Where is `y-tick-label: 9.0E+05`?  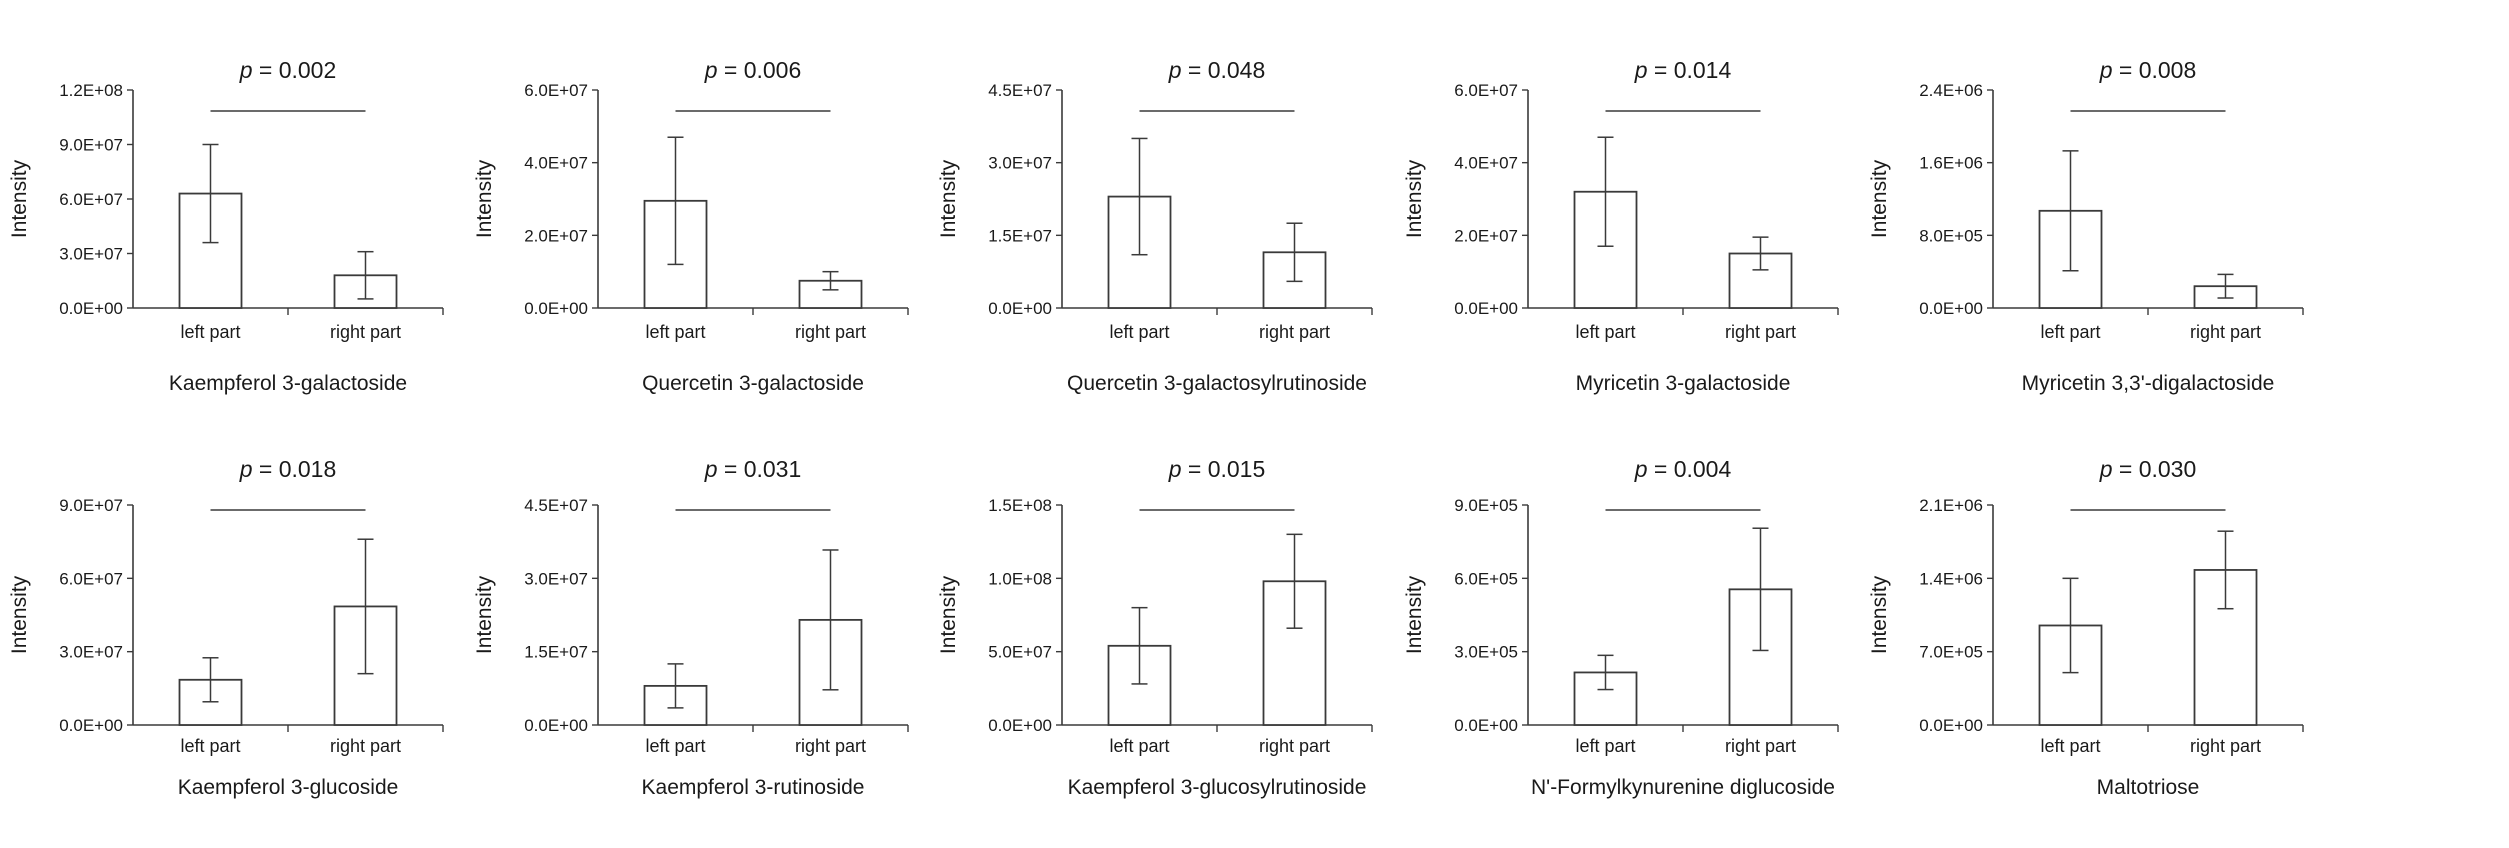
y-tick-label: 9.0E+05 is located at coordinates (1486, 505).